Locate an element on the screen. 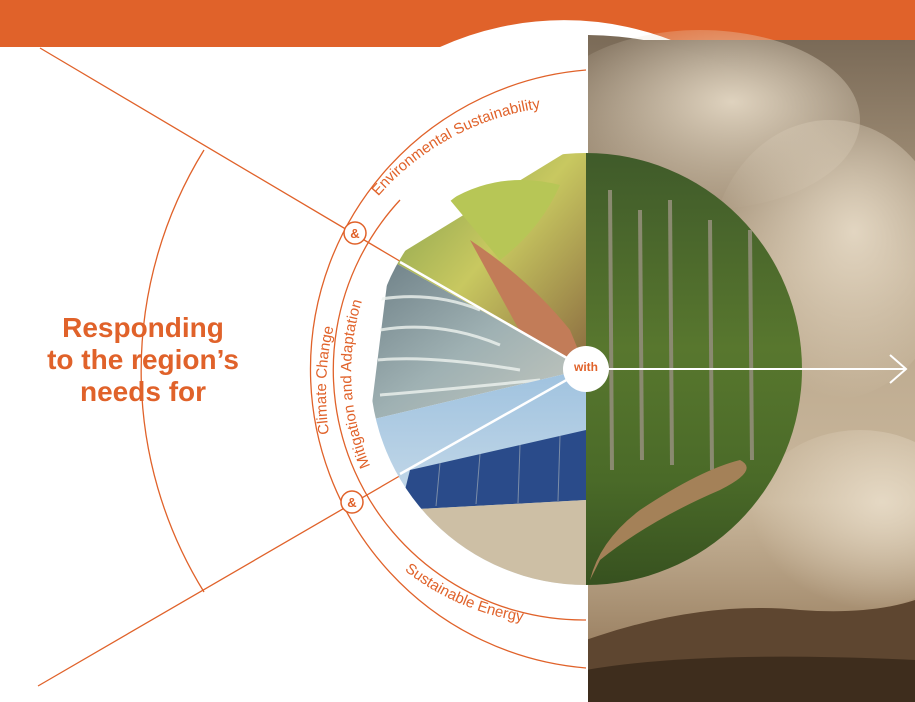  ampersand-text-bottom: & is located at coordinates (351, 502).